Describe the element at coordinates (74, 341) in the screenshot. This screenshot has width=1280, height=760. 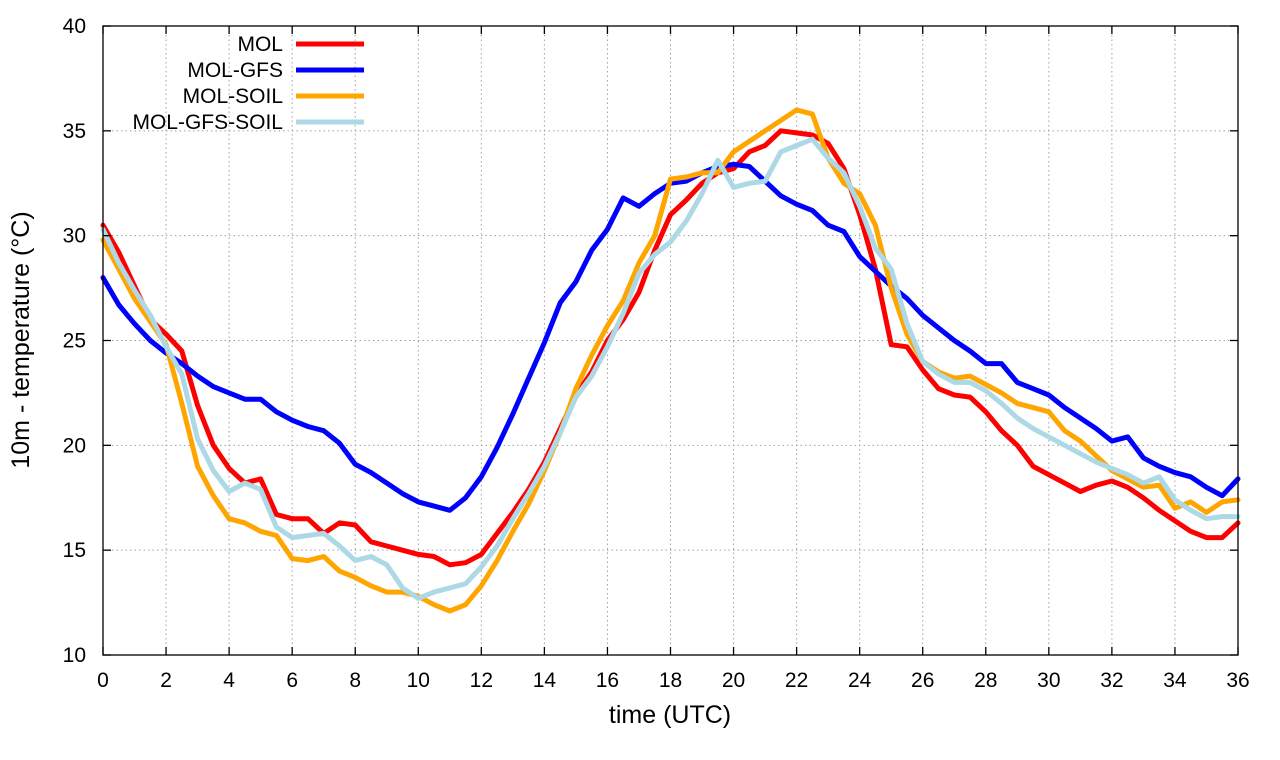
I see `y-tick-label: 25` at that location.